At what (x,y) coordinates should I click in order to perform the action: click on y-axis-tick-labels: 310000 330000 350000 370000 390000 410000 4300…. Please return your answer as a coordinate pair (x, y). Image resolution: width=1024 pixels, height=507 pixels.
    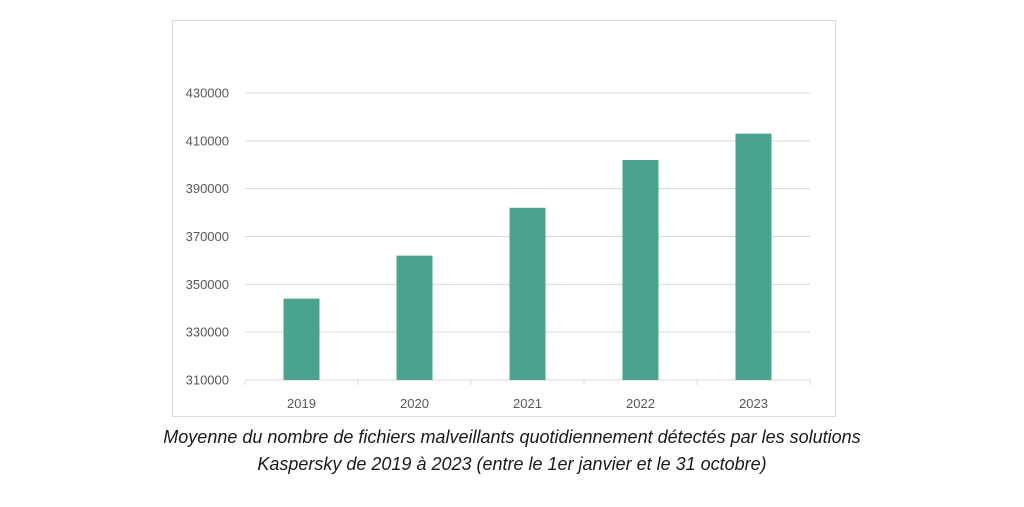
    Looking at the image, I should click on (207, 237).